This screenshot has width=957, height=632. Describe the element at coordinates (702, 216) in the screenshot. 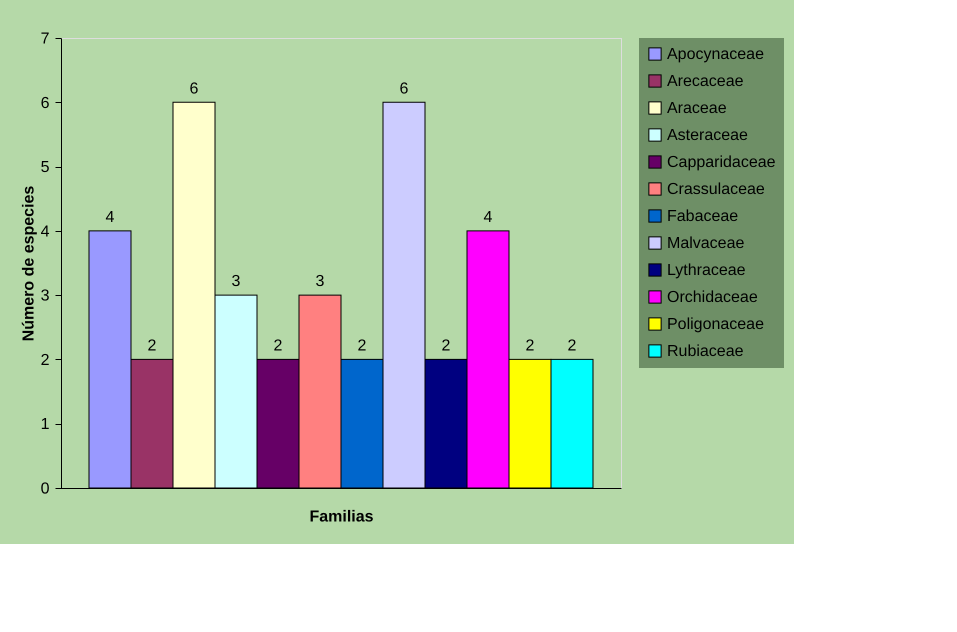

I see `legend-label: Fabaceae` at that location.